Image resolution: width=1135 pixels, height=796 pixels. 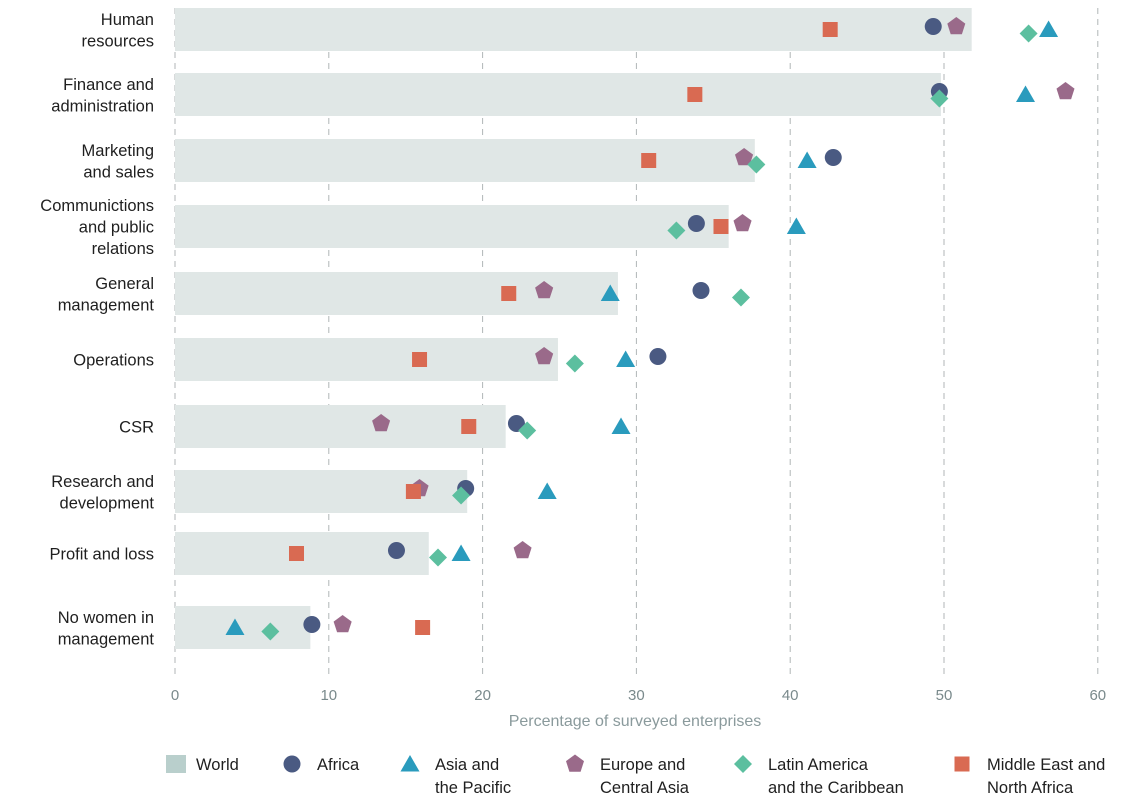 I want to click on x-tick-label: 50, so click(x=944, y=695).